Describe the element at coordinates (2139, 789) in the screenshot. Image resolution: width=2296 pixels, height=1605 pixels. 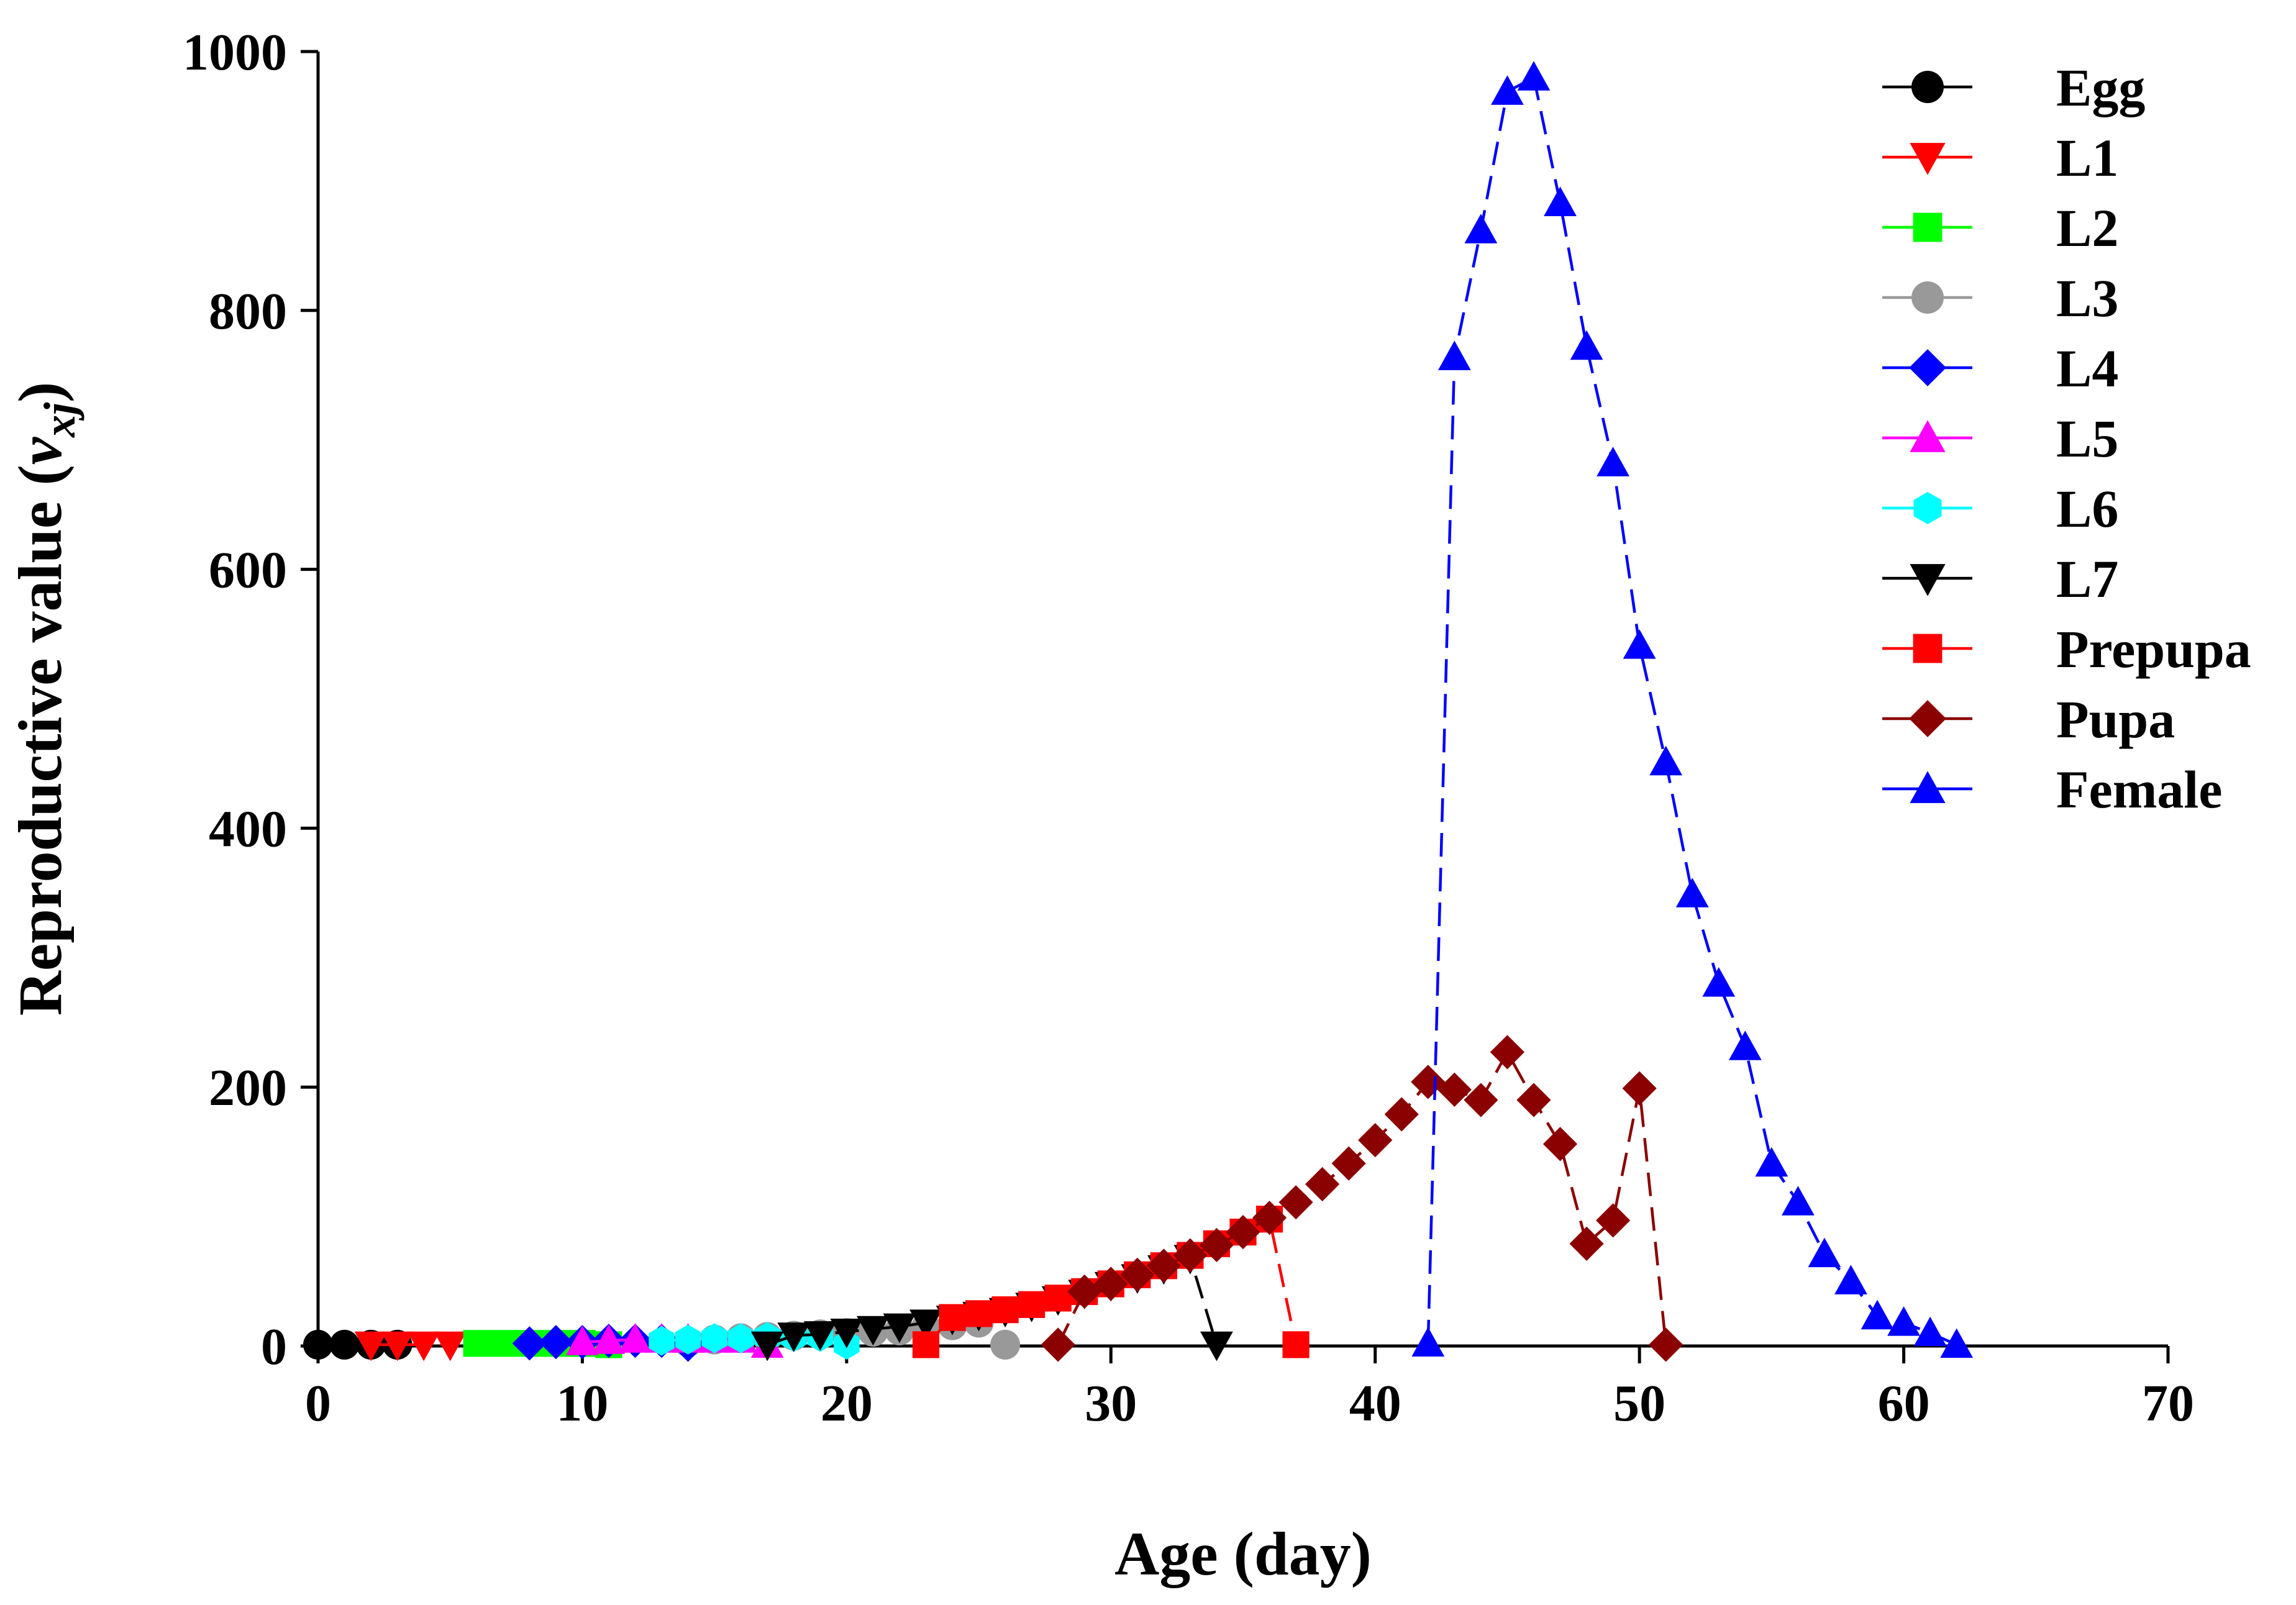
I see `legend-label-female: Female` at that location.